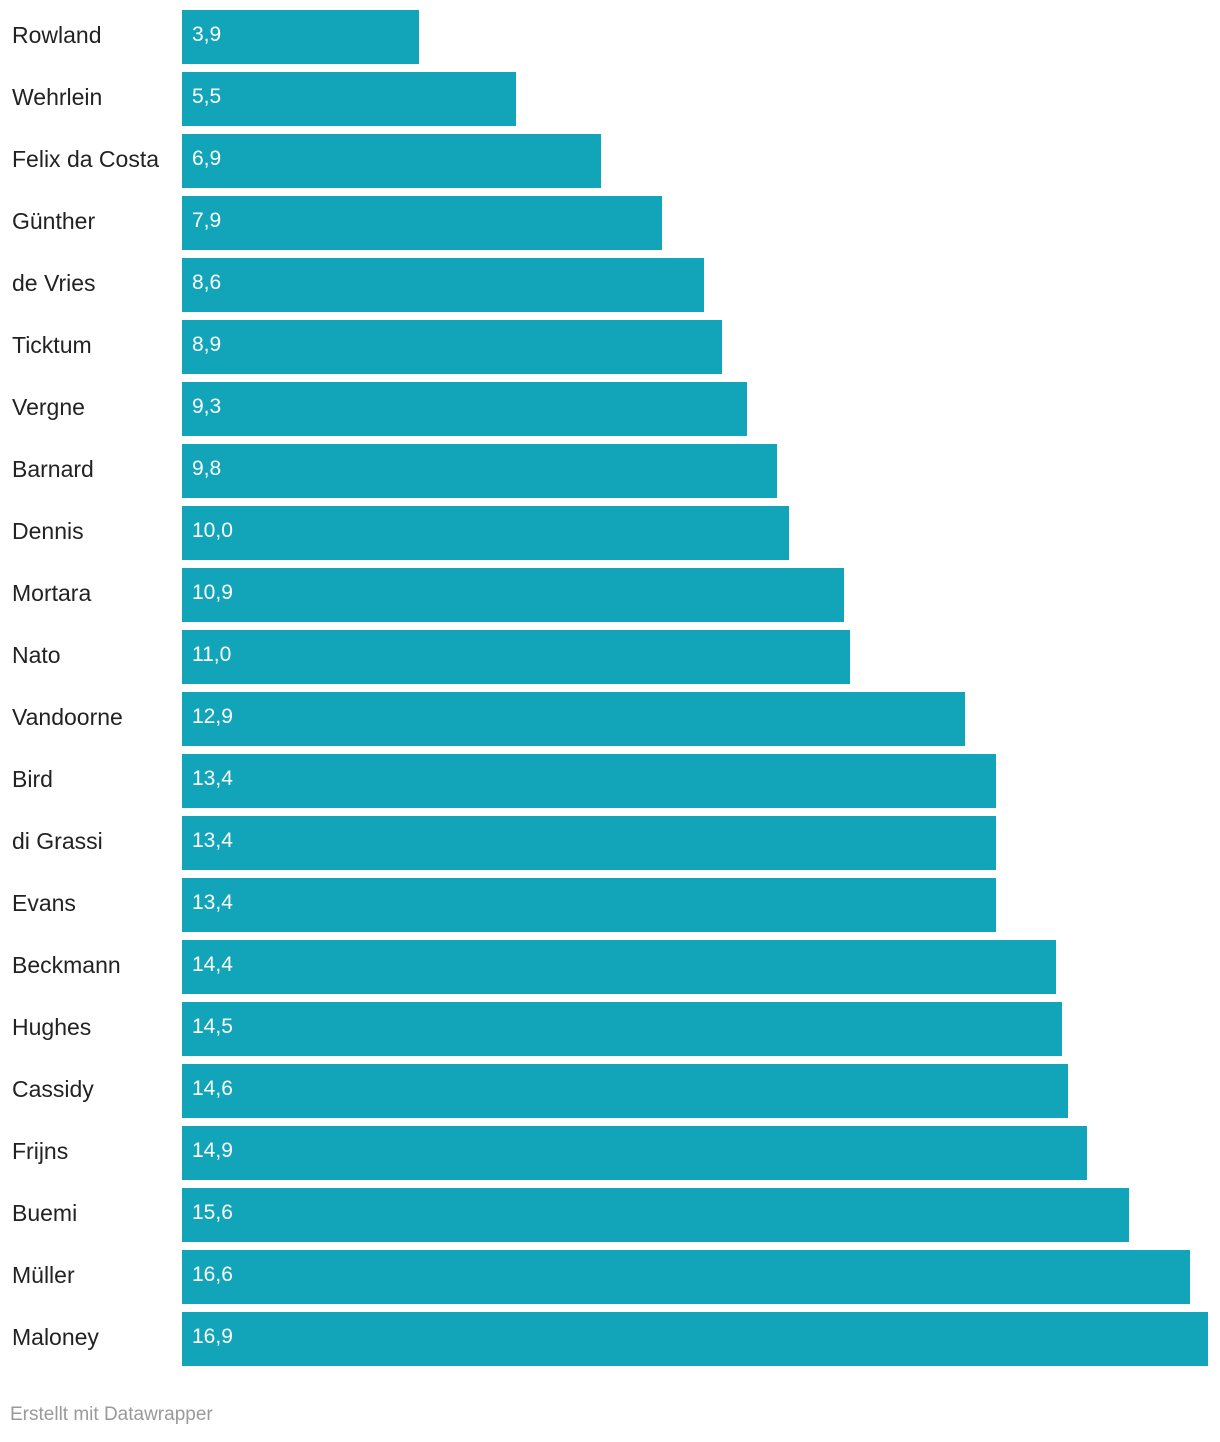 This screenshot has width=1220, height=1442. I want to click on bar-value-label: 9,3, so click(207, 406).